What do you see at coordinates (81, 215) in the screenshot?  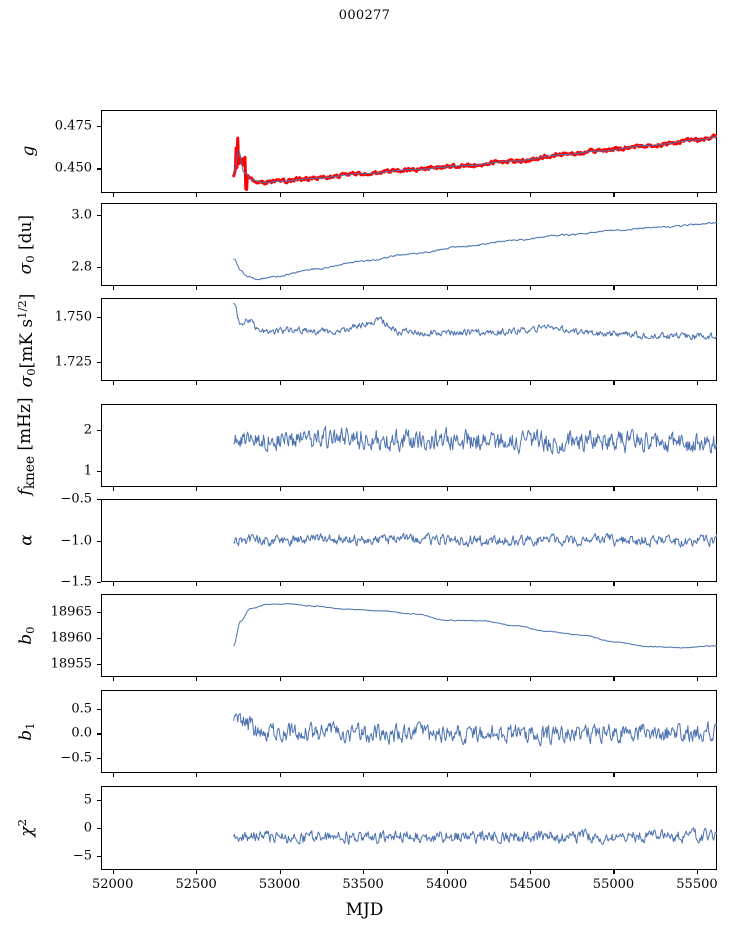 I see `y-tick-label-sigma0_du-1: 3.0` at bounding box center [81, 215].